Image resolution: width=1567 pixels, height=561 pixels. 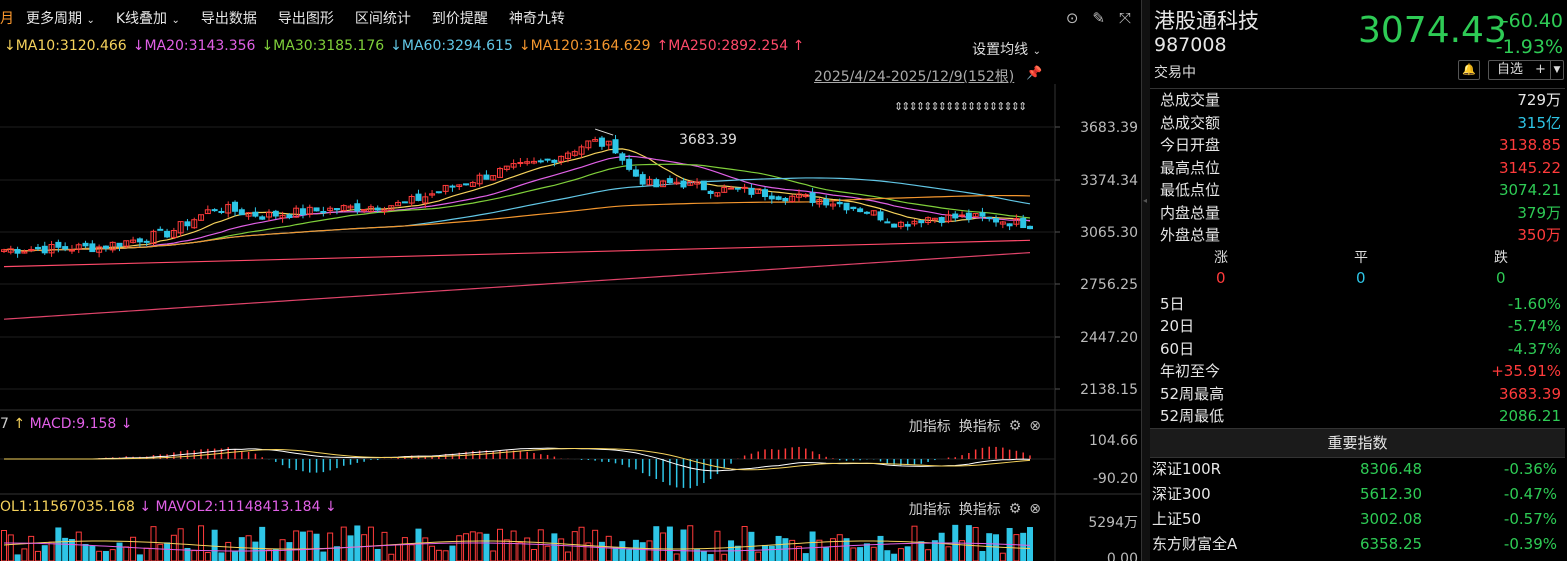 I want to click on change-value: -60.40, so click(x=1532, y=21).